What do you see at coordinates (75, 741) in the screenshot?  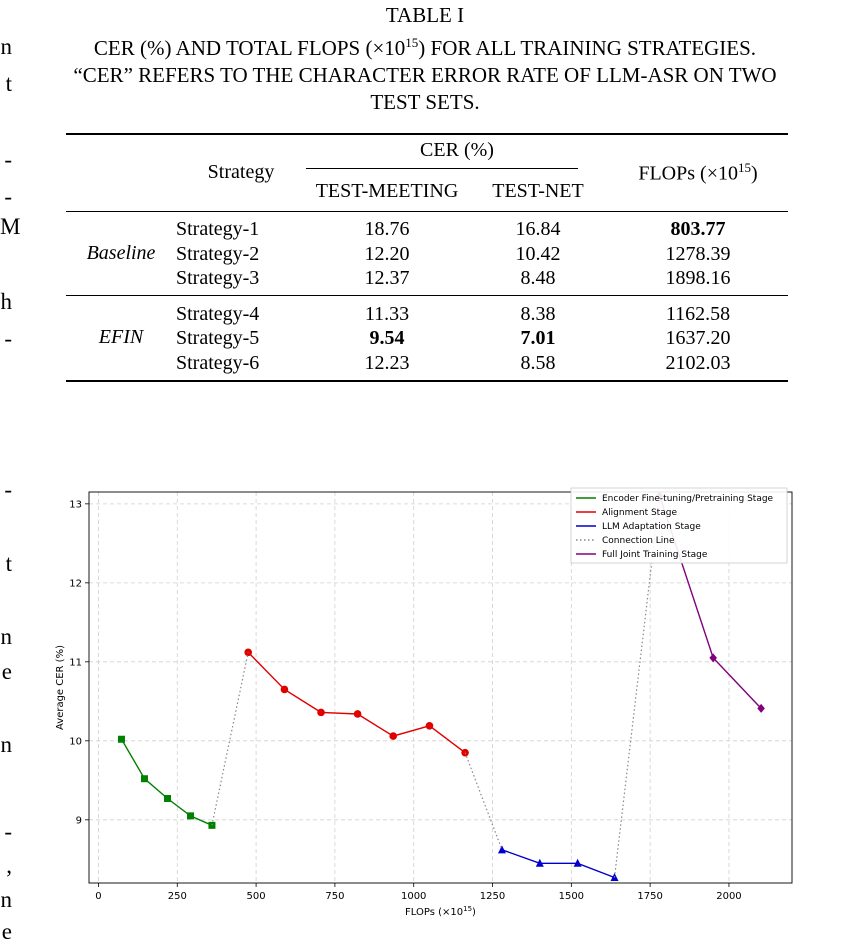 I see `y-tick-label: 10` at bounding box center [75, 741].